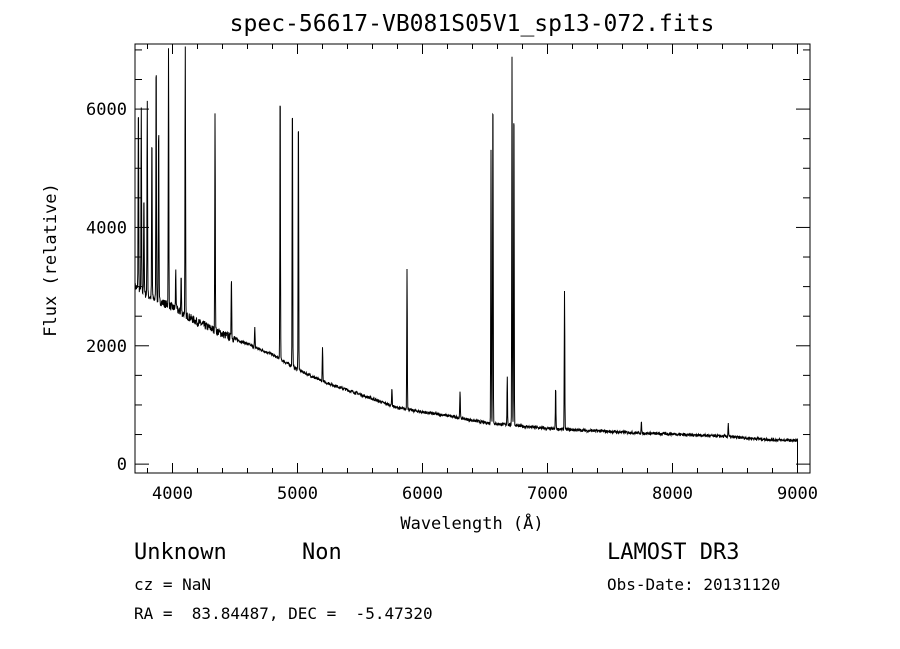 The height and width of the screenshot is (649, 900). I want to click on y-tick-label: 2000, so click(106, 347).